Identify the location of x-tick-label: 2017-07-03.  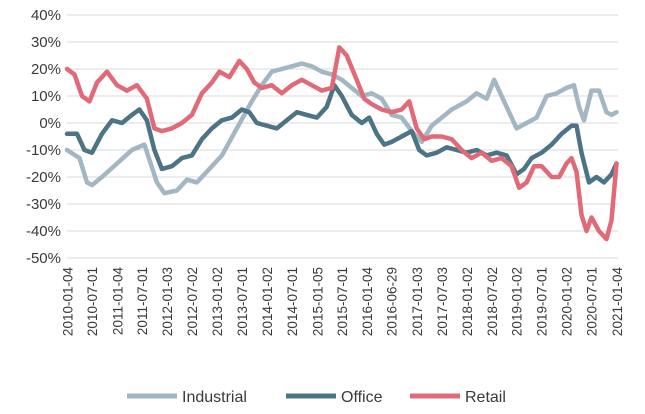
(442, 301).